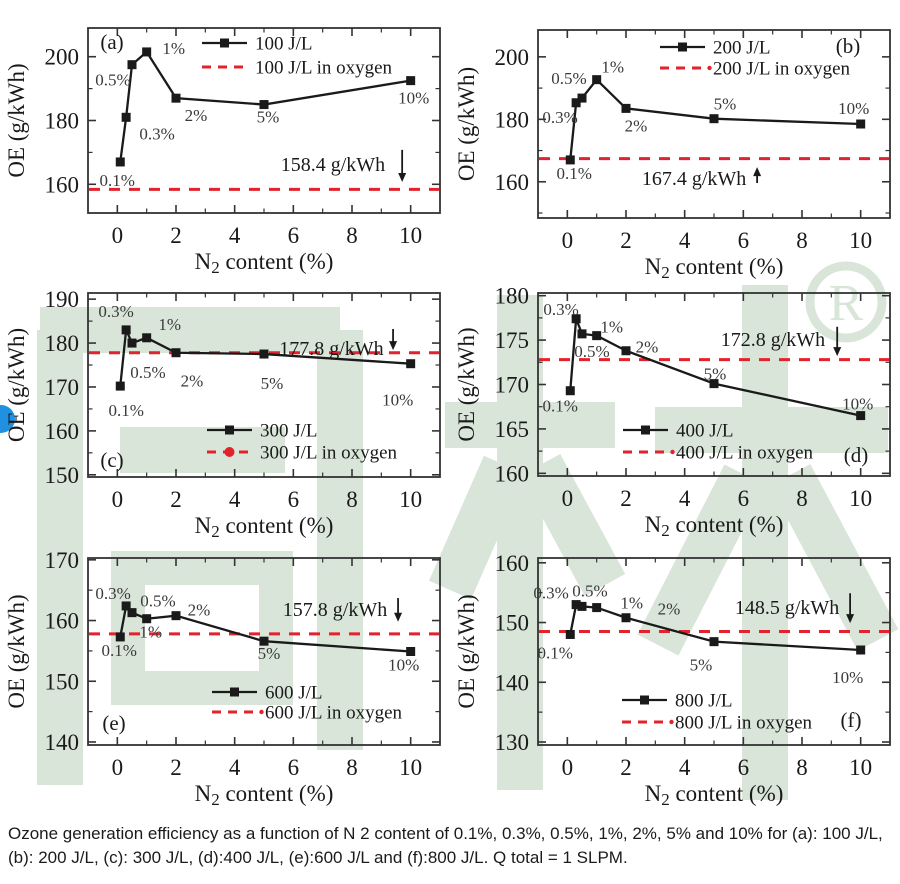 The image size is (900, 884). Describe the element at coordinates (329, 453) in the screenshot. I see `legend-oxygen-label: 300 J/L in oxygen` at that location.